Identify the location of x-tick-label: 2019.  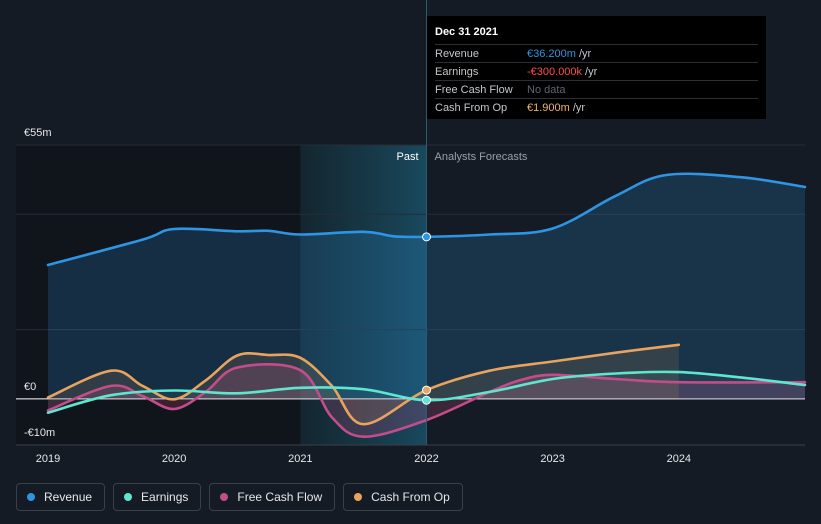
(48, 459).